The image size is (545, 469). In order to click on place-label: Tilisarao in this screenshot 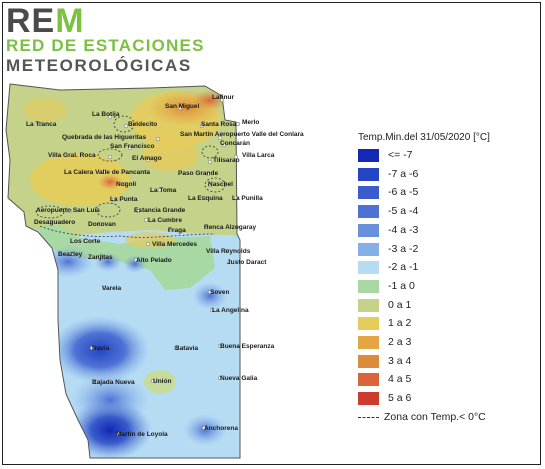, I will do `click(226, 160)`.